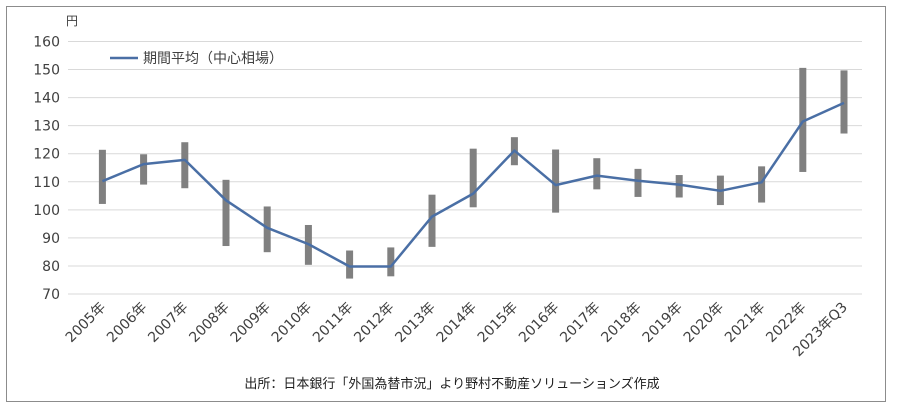  What do you see at coordinates (415, 323) in the screenshot?
I see `x-tick-label: 2013年` at bounding box center [415, 323].